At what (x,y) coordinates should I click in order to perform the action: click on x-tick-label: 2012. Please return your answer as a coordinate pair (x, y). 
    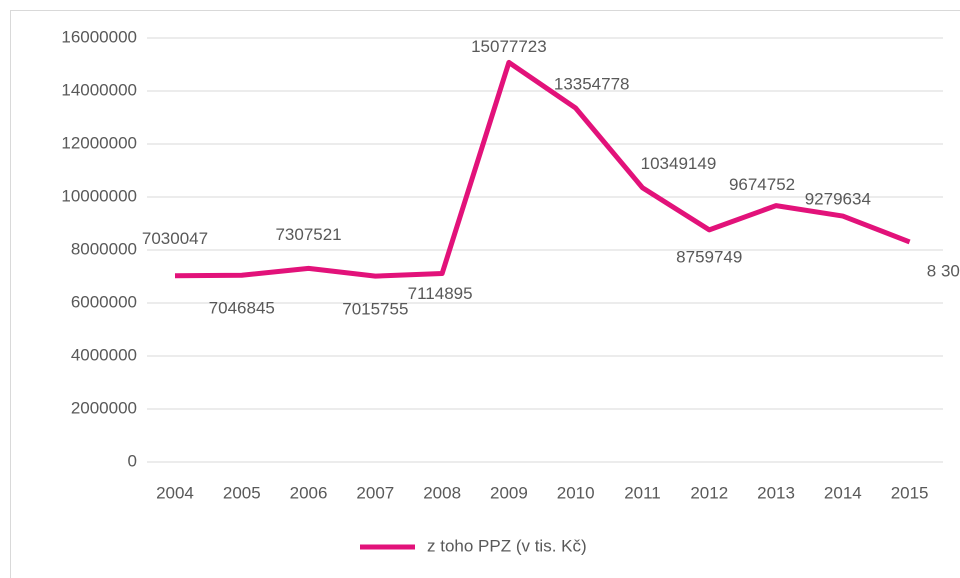
    Looking at the image, I should click on (709, 492).